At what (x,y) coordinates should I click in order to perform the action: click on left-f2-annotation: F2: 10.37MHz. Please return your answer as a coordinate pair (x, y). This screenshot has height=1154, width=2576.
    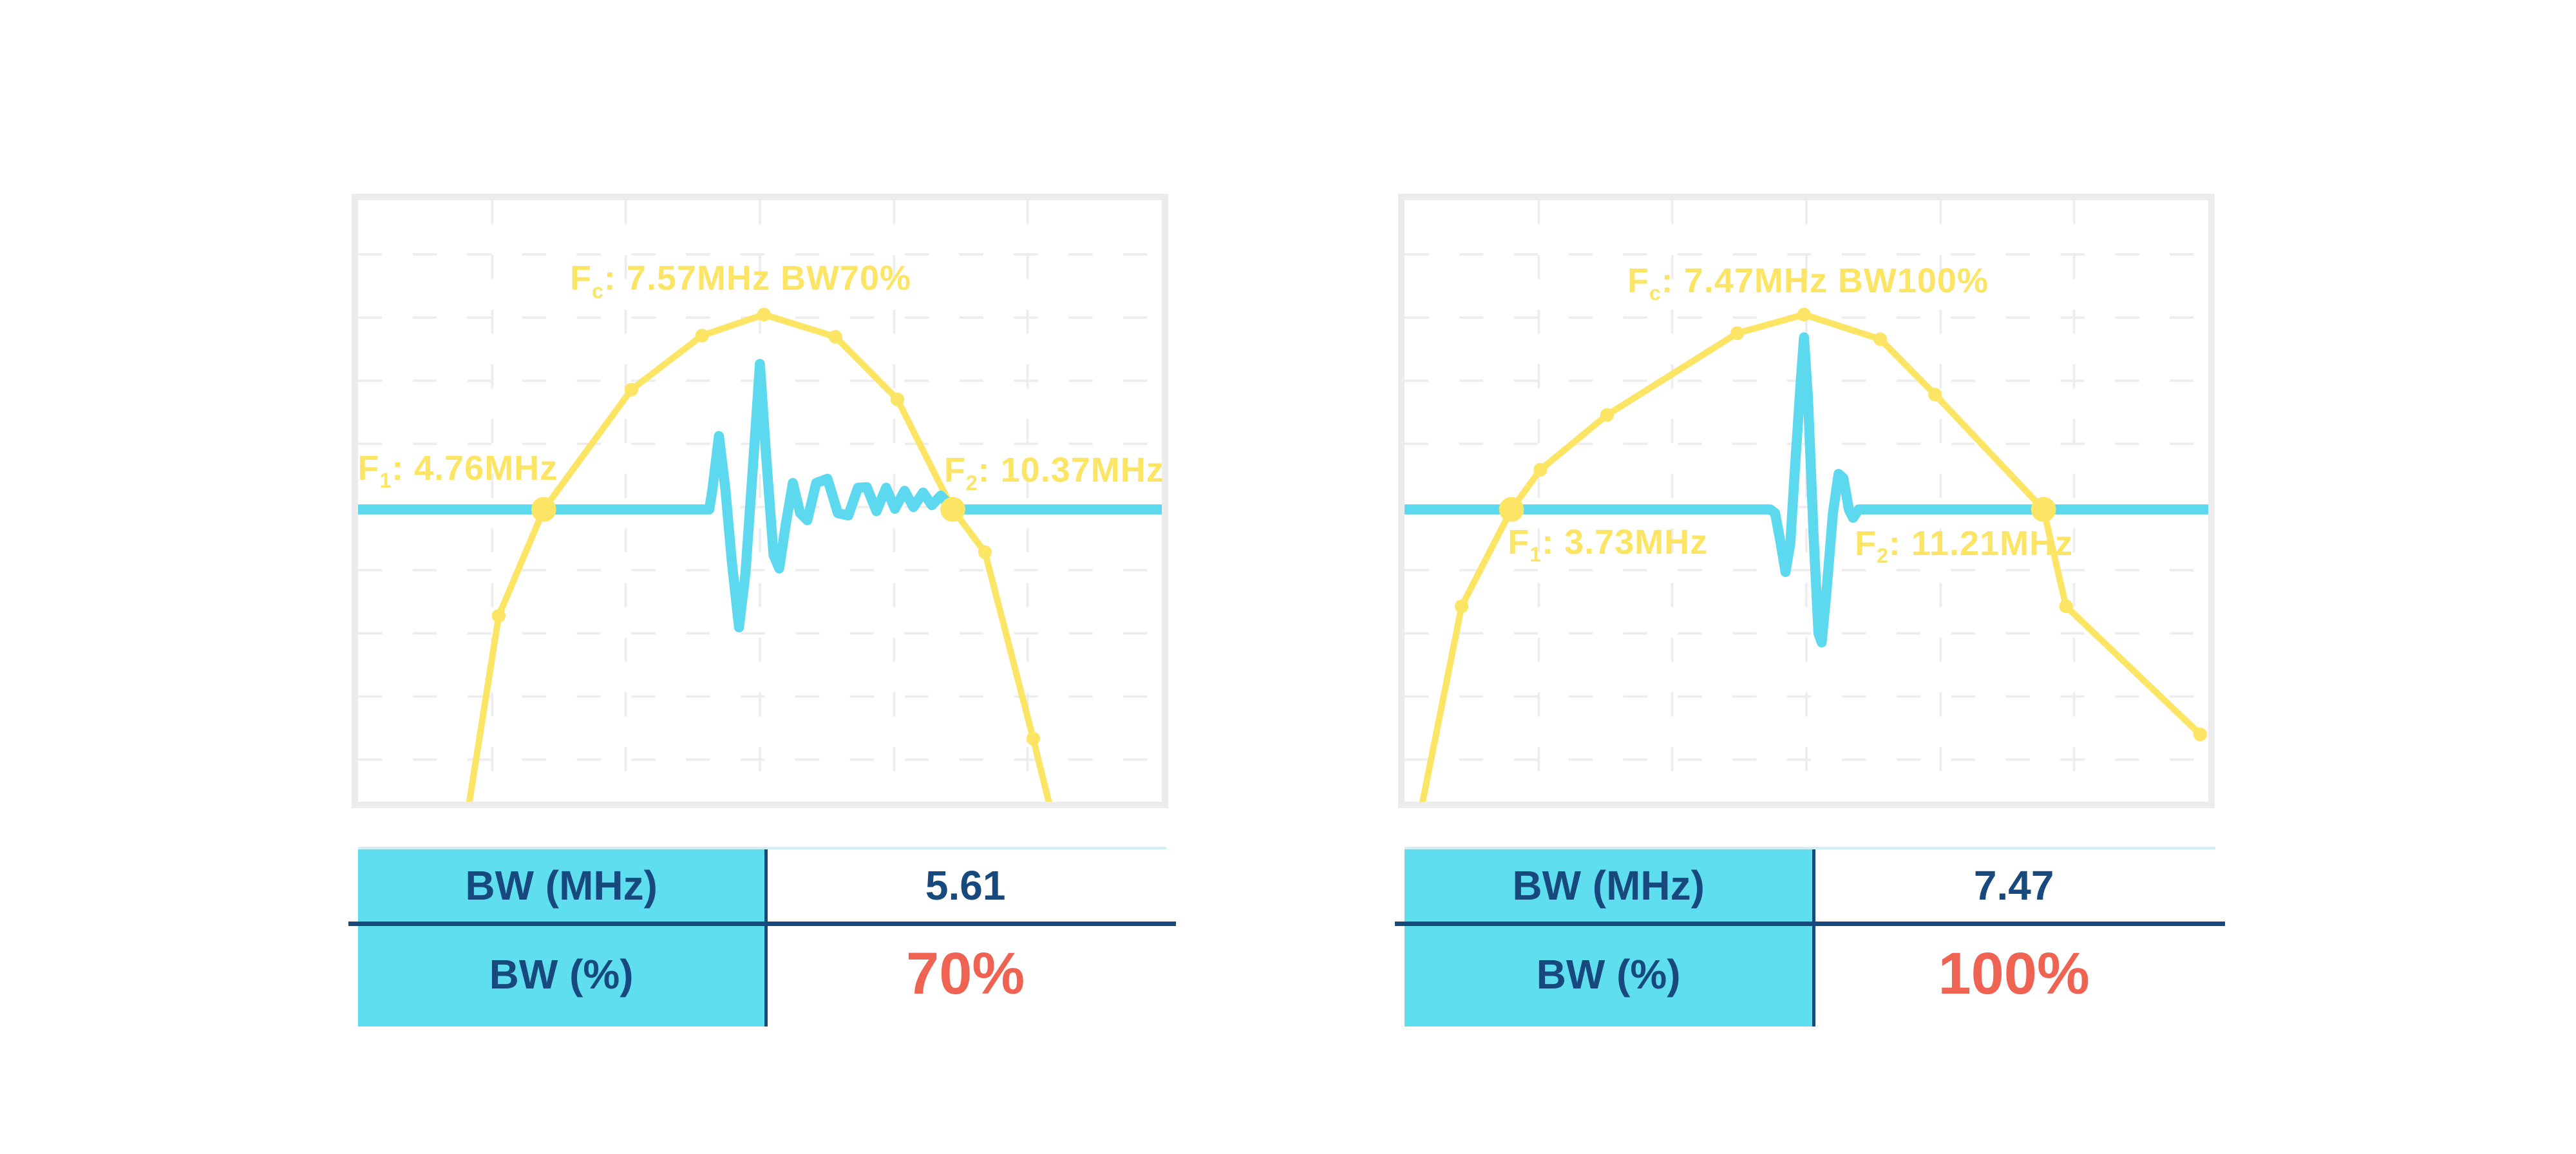
    Looking at the image, I should click on (1053, 472).